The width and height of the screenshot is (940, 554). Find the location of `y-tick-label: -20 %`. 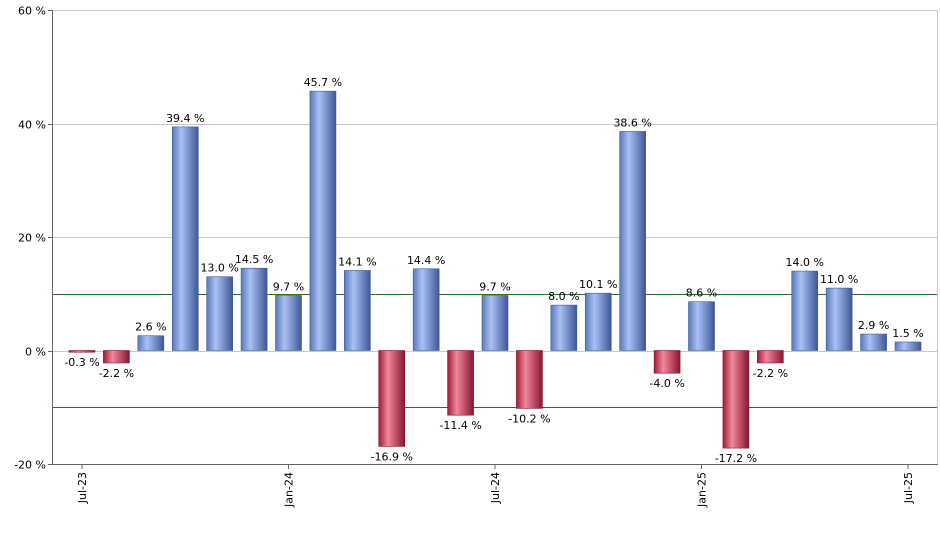

y-tick-label: -20 % is located at coordinates (30, 465).